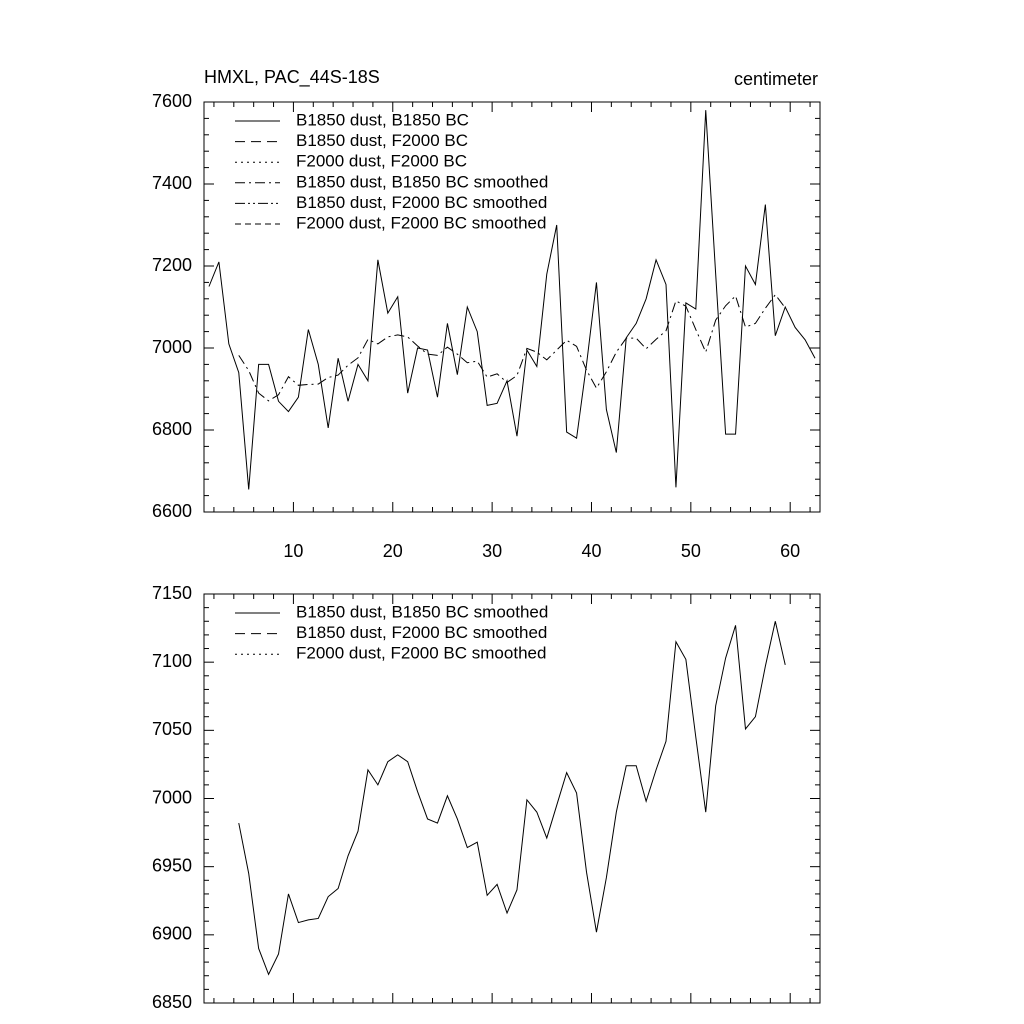 Image resolution: width=1024 pixels, height=1024 pixels. I want to click on y-tick-label: 7400, so click(172, 183).